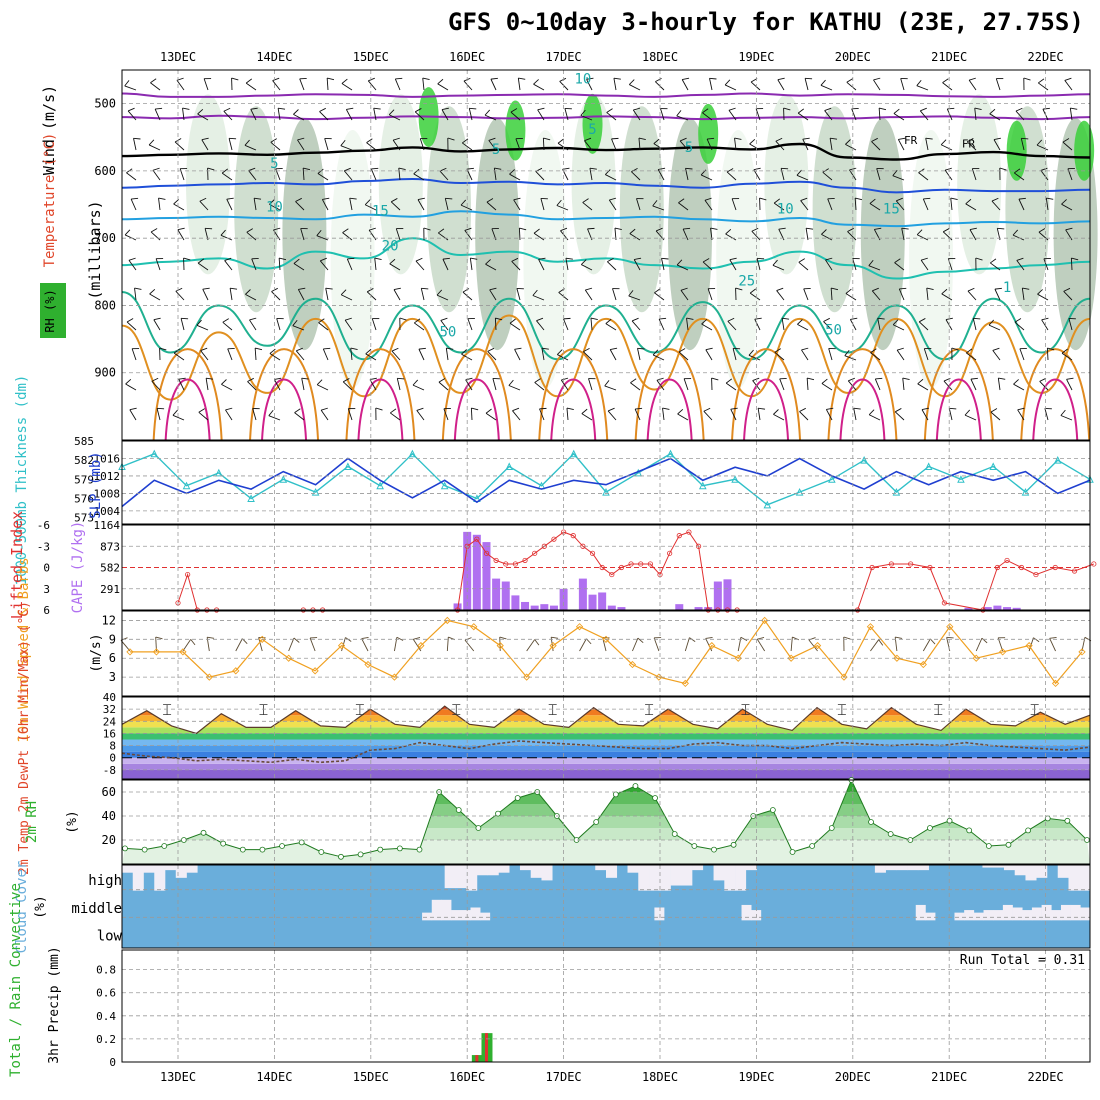  I want to click on cloud-background, so click(606, 906).